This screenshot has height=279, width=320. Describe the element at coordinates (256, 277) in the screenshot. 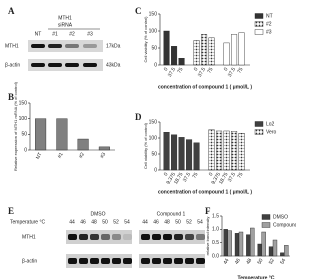

I see `x-axis-label: Temperature °C` at that location.